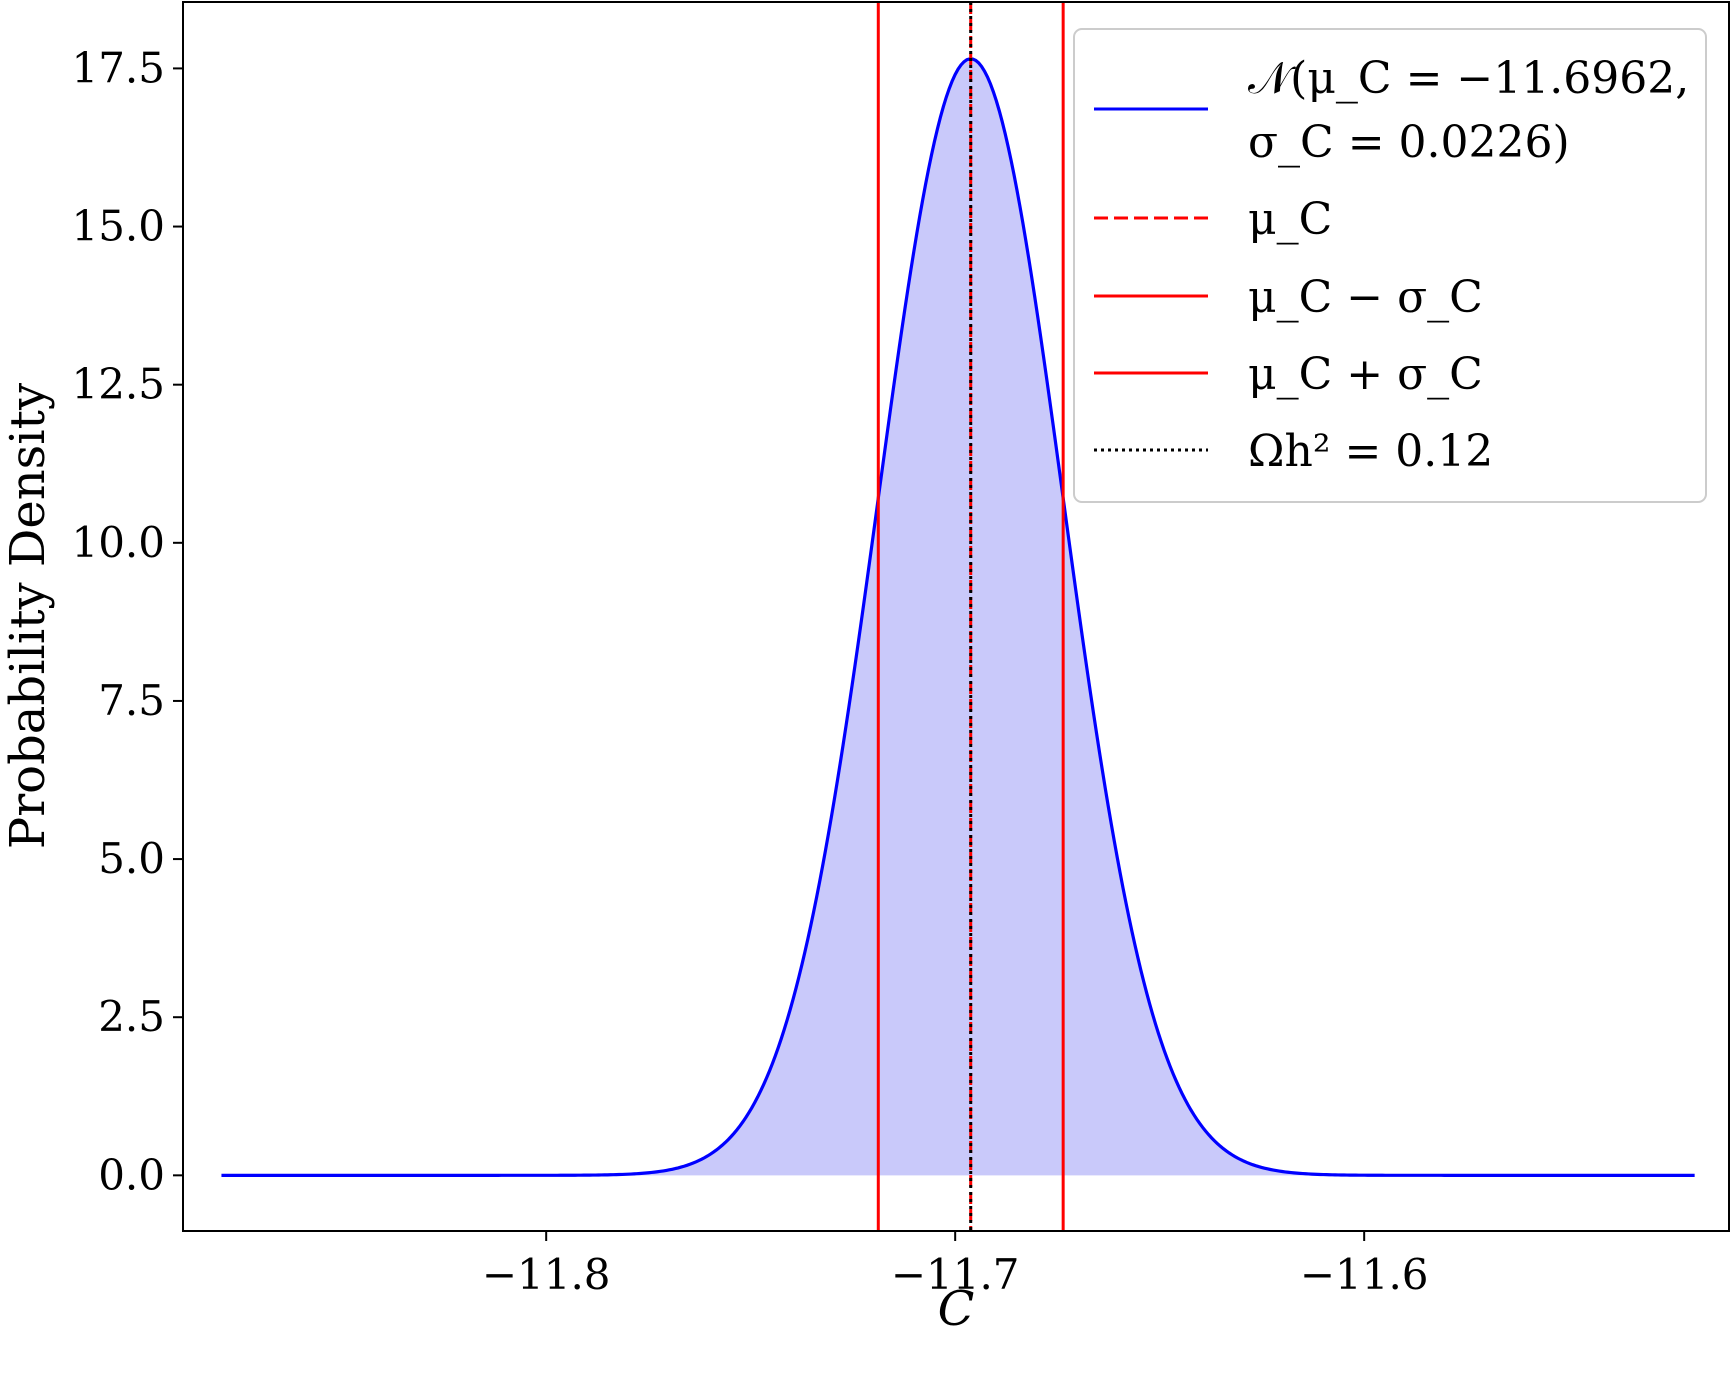 Image resolution: width=1734 pixels, height=1374 pixels. What do you see at coordinates (1364, 1274) in the screenshot?
I see `x-tick-label: −11.6` at bounding box center [1364, 1274].